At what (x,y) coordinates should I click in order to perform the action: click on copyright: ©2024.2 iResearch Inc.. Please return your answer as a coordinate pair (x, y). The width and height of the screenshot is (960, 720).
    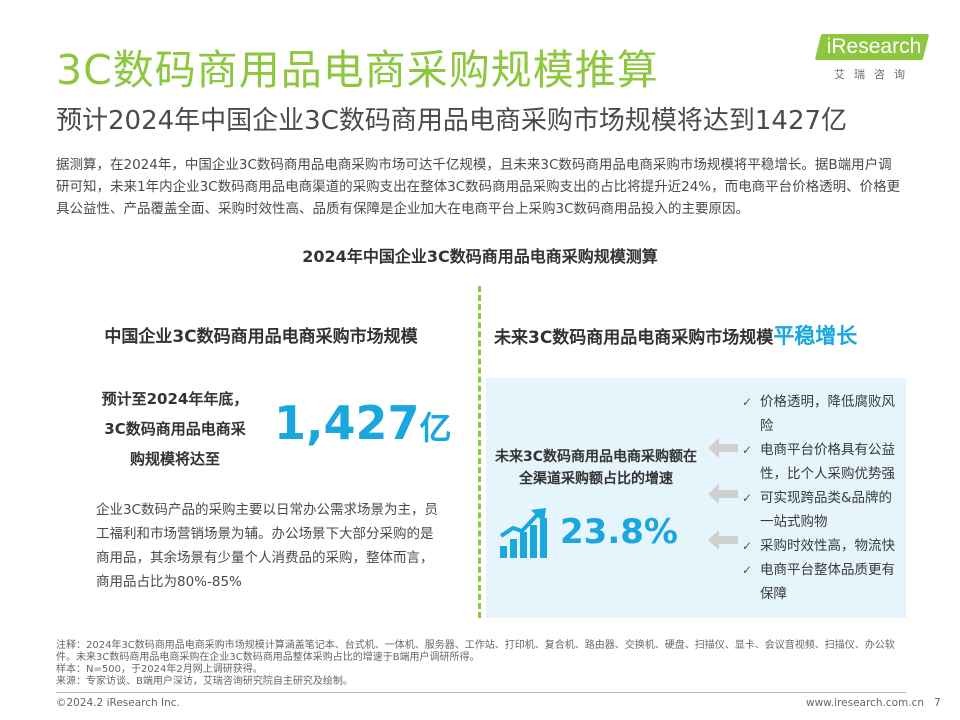
    Looking at the image, I should click on (118, 703).